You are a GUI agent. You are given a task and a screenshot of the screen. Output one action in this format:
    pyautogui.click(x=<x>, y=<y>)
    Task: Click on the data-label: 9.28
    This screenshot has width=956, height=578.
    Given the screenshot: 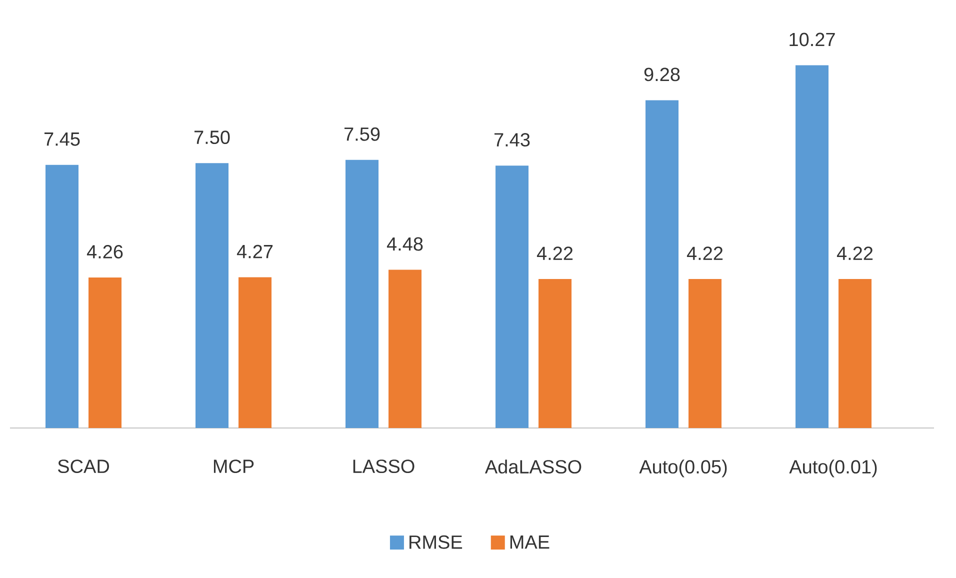 What is the action you would take?
    pyautogui.click(x=662, y=75)
    